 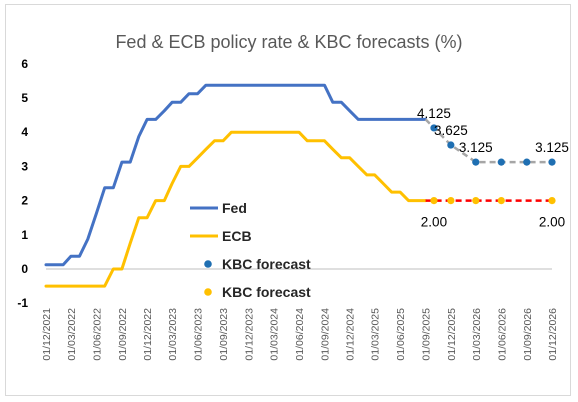 What do you see at coordinates (173, 334) in the screenshot?
I see `x-tick-label: 01/03/2023` at bounding box center [173, 334].